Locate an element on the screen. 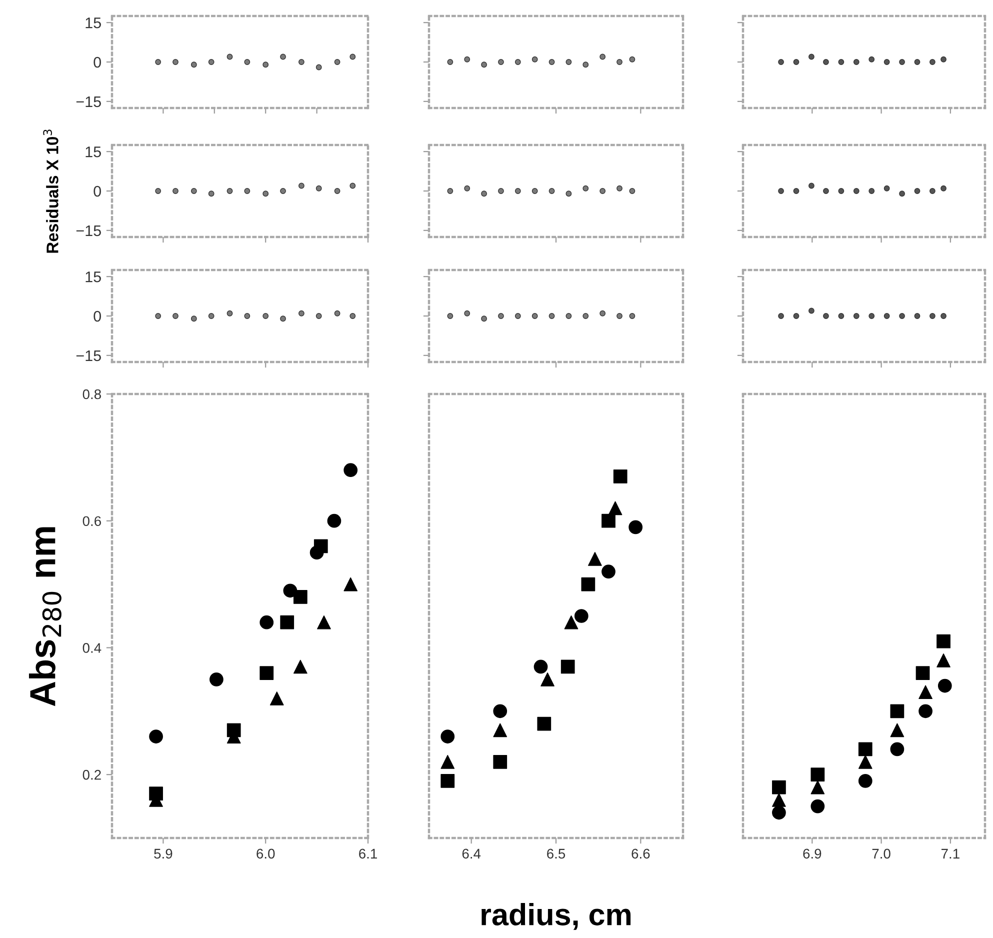 This screenshot has height=938, width=993. x-tick-label: 7.0 is located at coordinates (881, 853).